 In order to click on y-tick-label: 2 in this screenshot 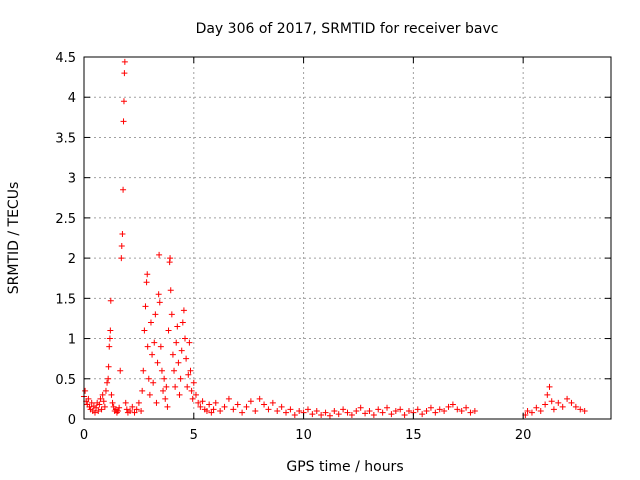, I will do `click(72, 259)`.